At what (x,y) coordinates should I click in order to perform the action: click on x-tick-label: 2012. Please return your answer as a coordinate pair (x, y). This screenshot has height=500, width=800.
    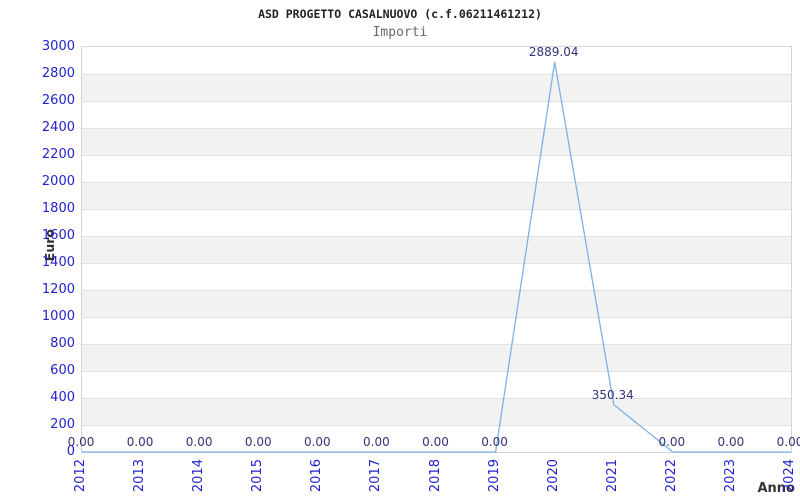
    Looking at the image, I should click on (80, 476).